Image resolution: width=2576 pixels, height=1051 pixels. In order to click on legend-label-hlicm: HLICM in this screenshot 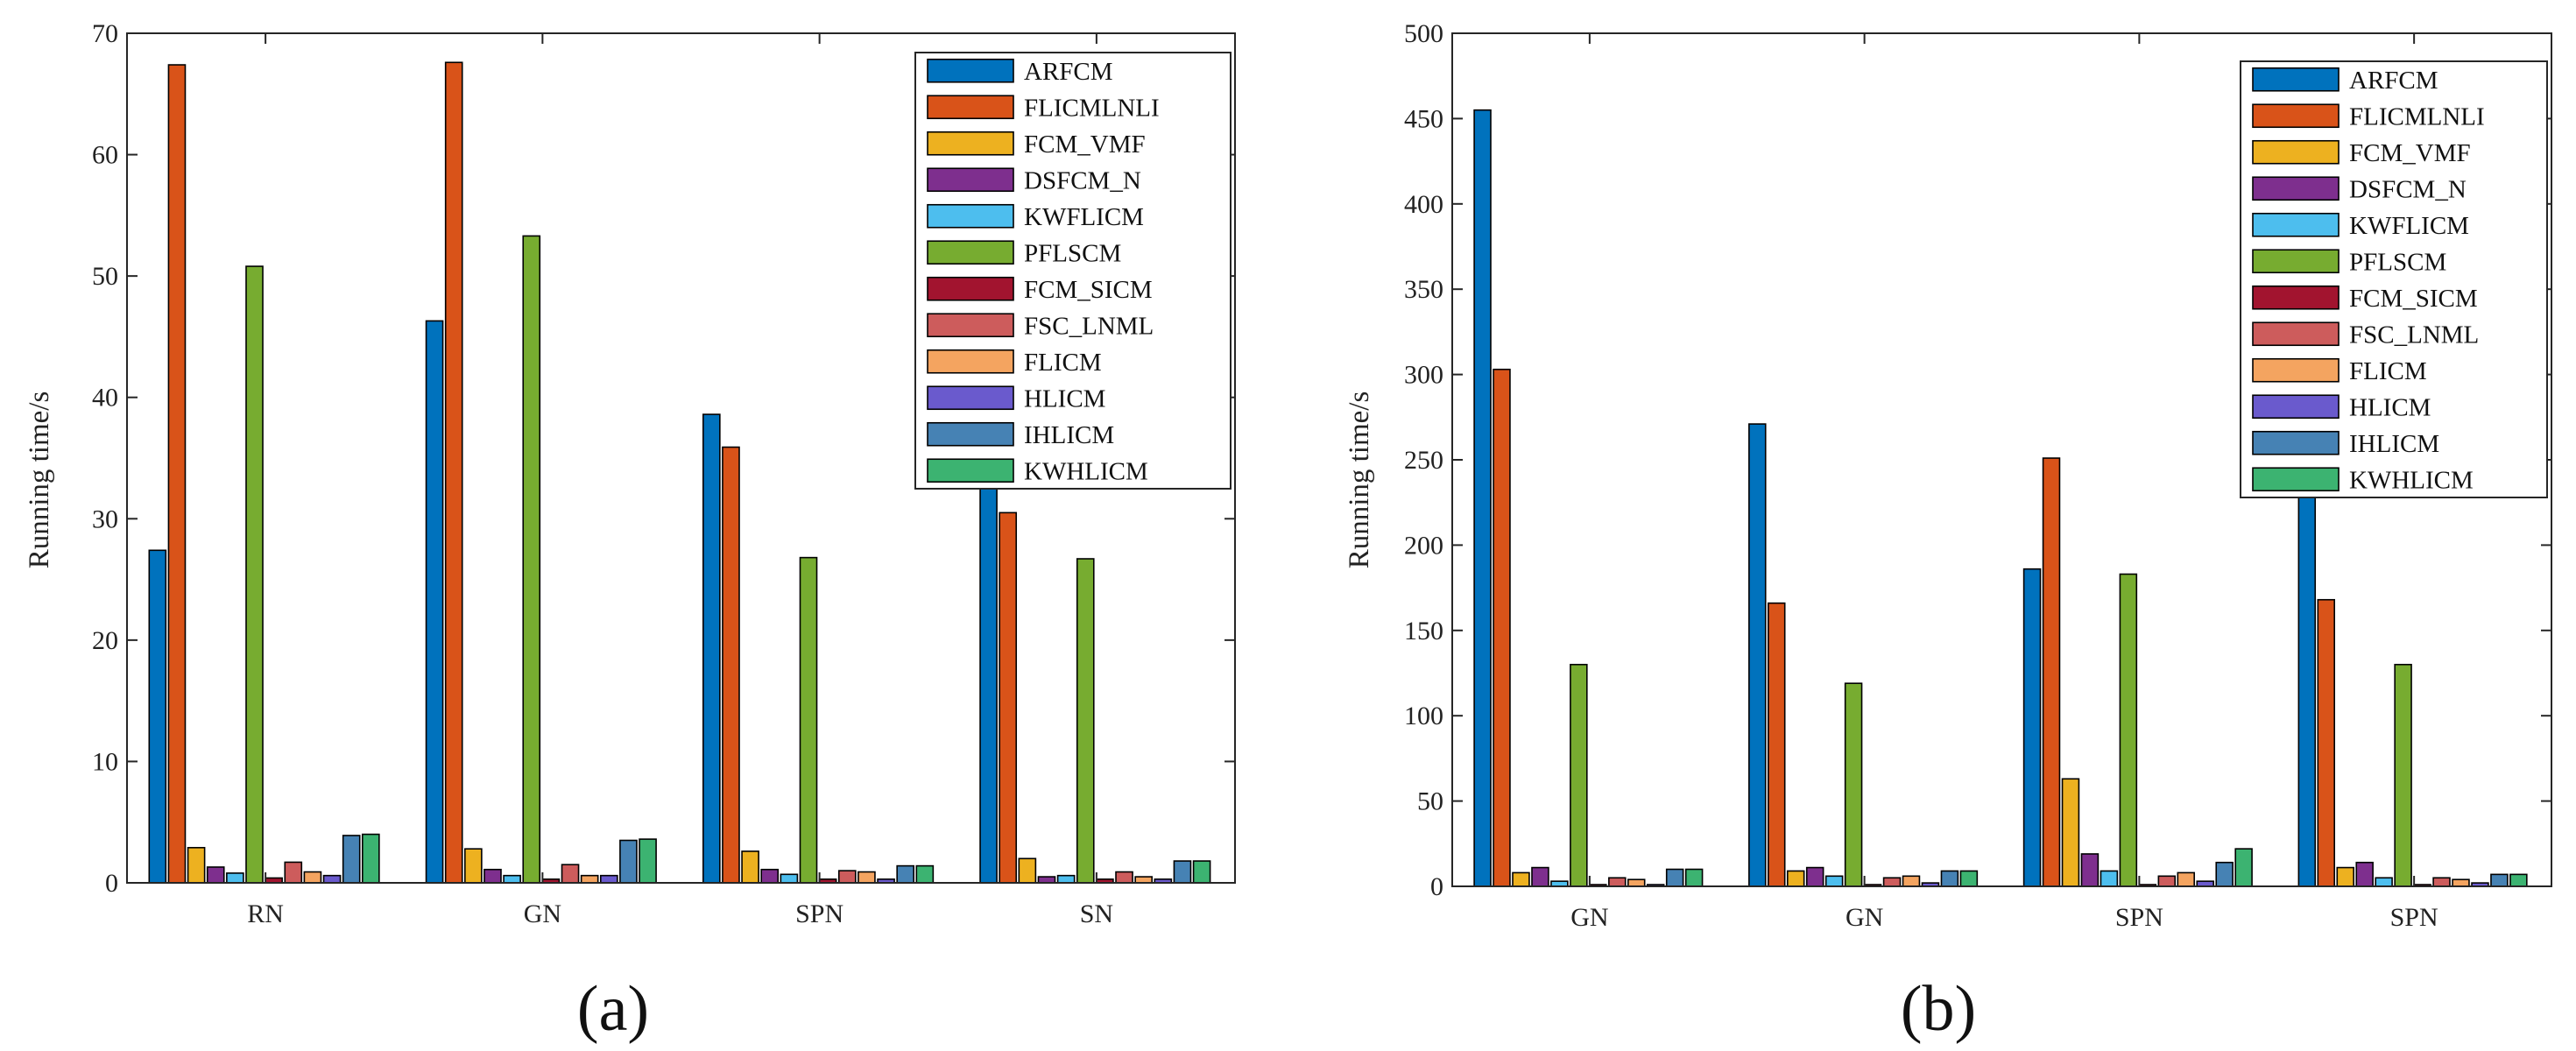, I will do `click(2390, 407)`.